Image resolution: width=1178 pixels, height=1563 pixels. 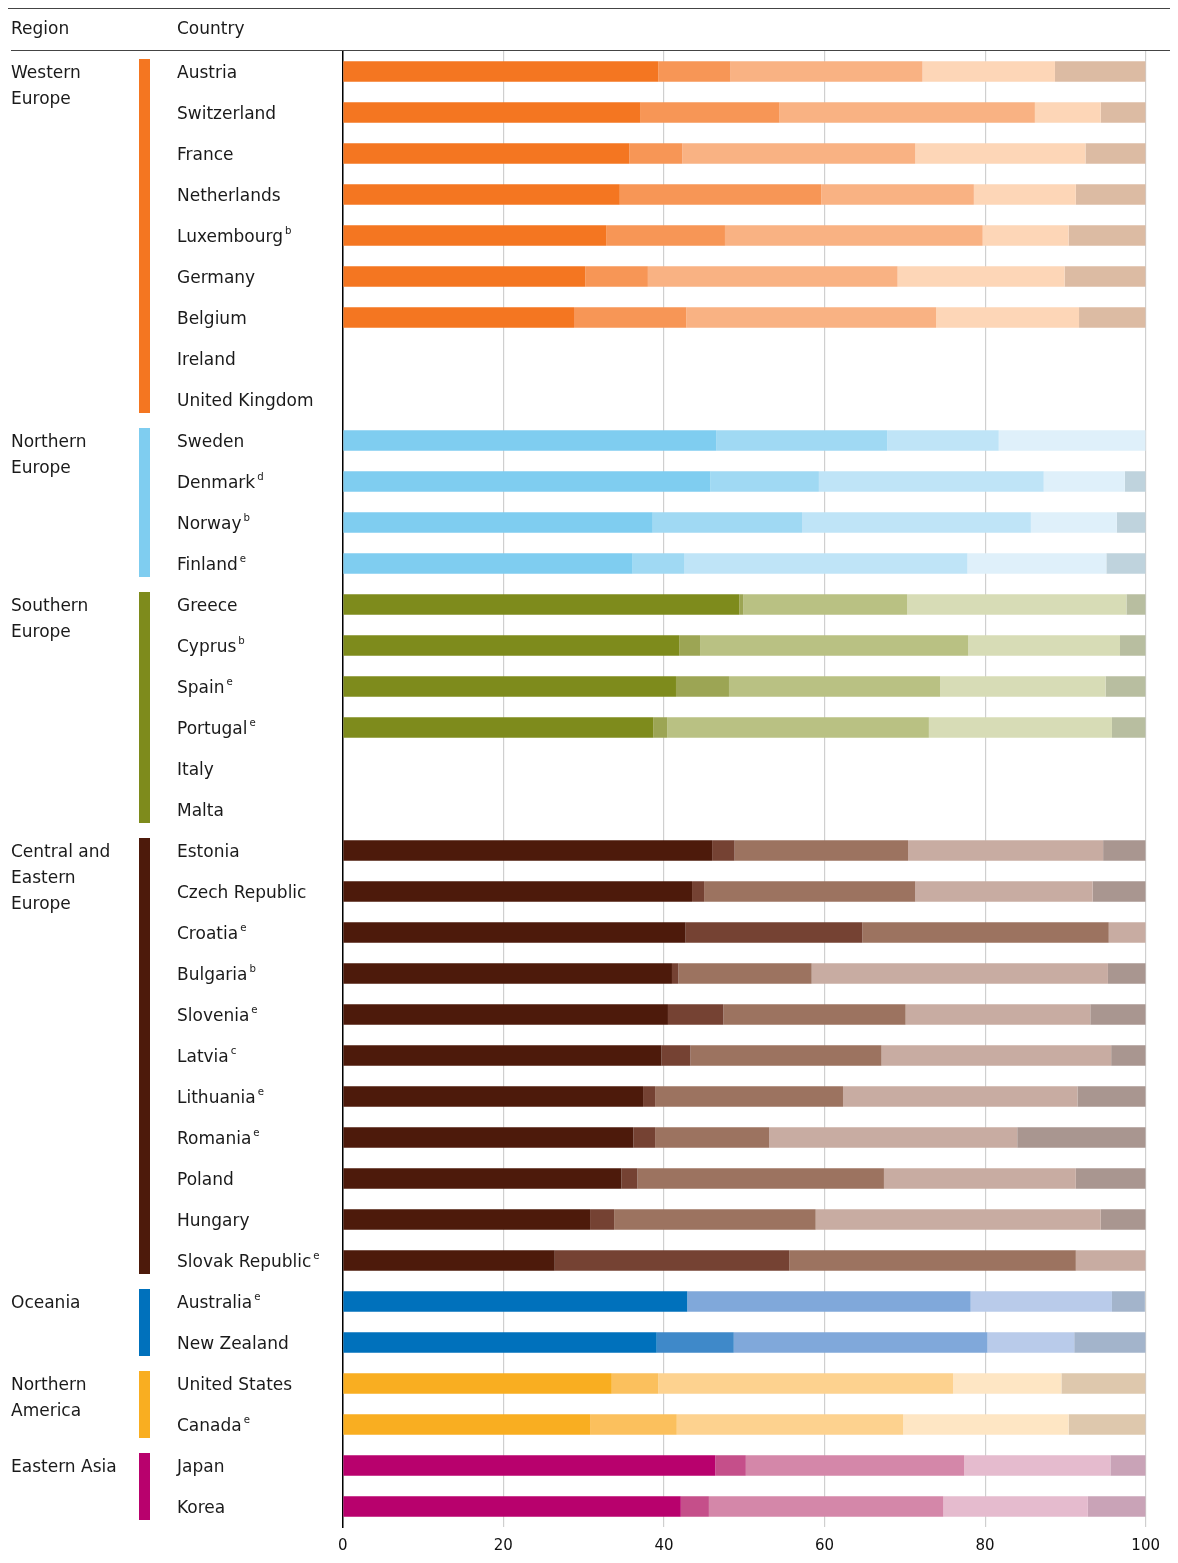 I want to click on y-tick-label: Canada$^{e}$, so click(x=213, y=1425).